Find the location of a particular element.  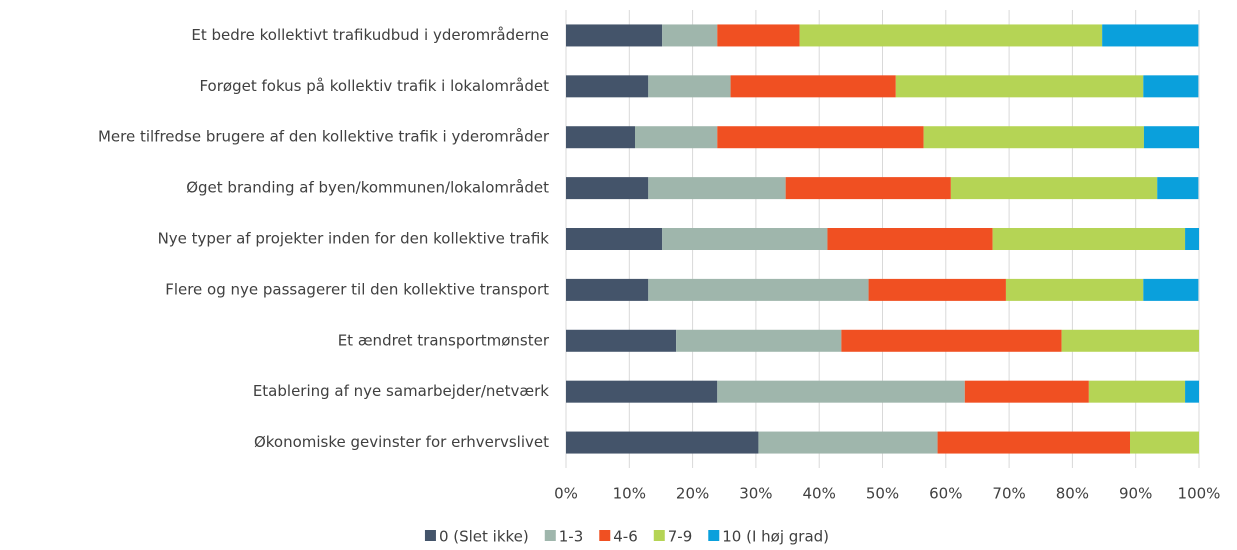

y-tick-label: Et ændret transportmønster is located at coordinates (444, 340).